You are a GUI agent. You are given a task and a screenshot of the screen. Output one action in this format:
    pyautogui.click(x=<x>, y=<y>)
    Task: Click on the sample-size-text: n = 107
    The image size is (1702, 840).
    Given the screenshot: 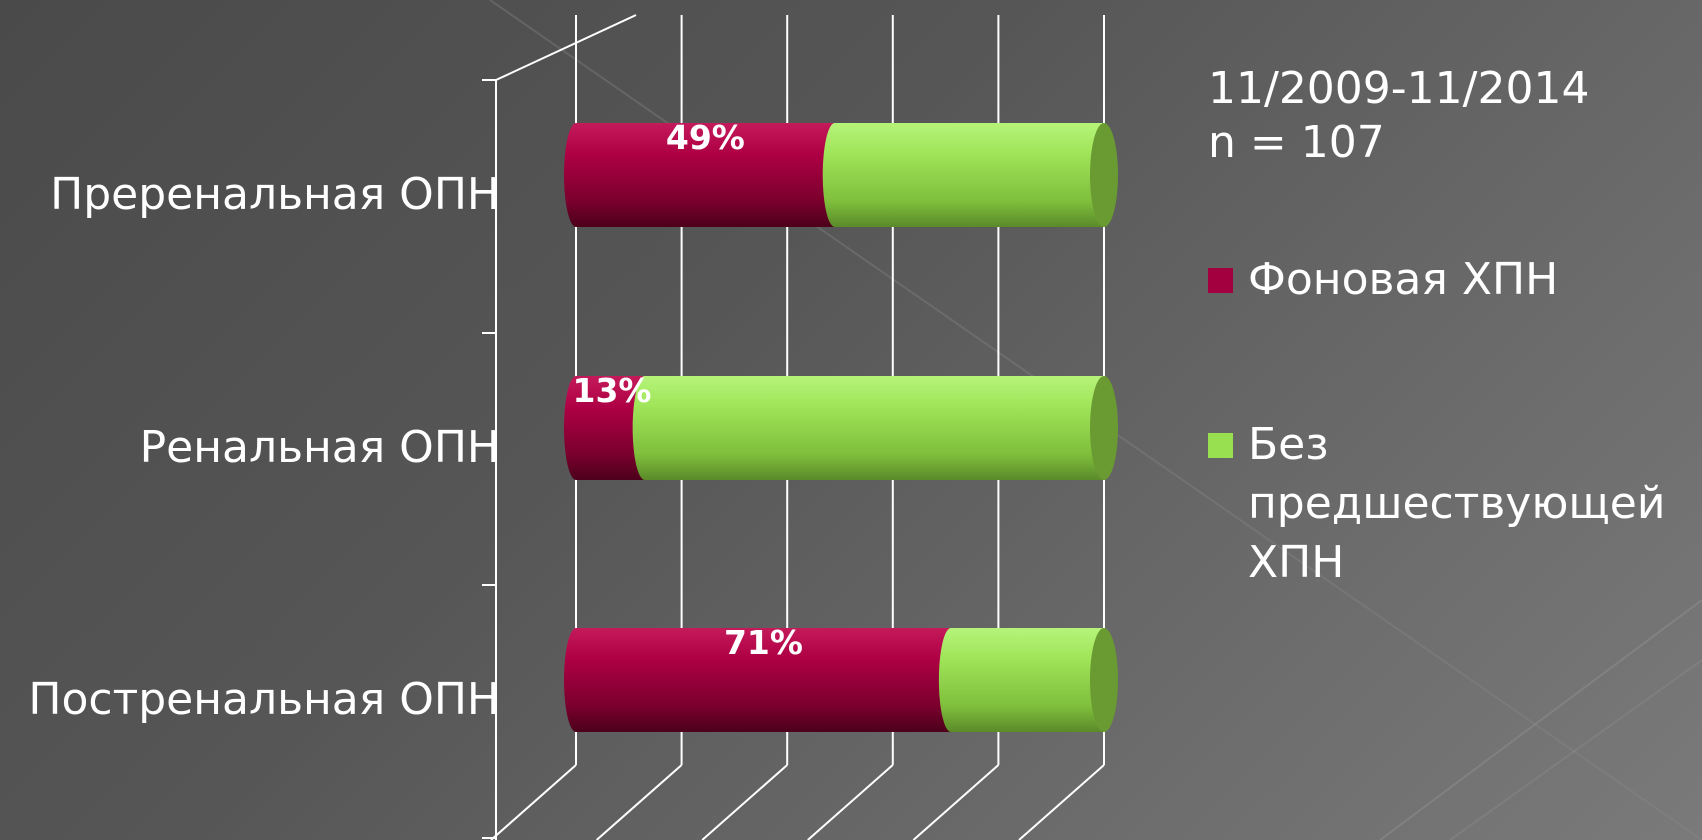 What is the action you would take?
    pyautogui.click(x=1296, y=142)
    